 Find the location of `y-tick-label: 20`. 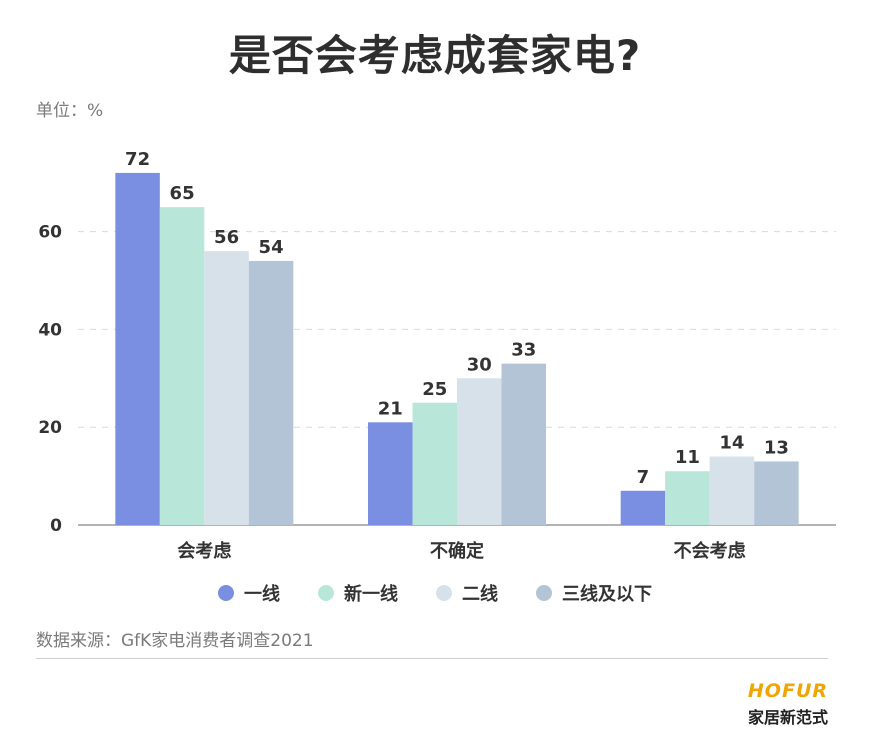

y-tick-label: 20 is located at coordinates (50, 428).